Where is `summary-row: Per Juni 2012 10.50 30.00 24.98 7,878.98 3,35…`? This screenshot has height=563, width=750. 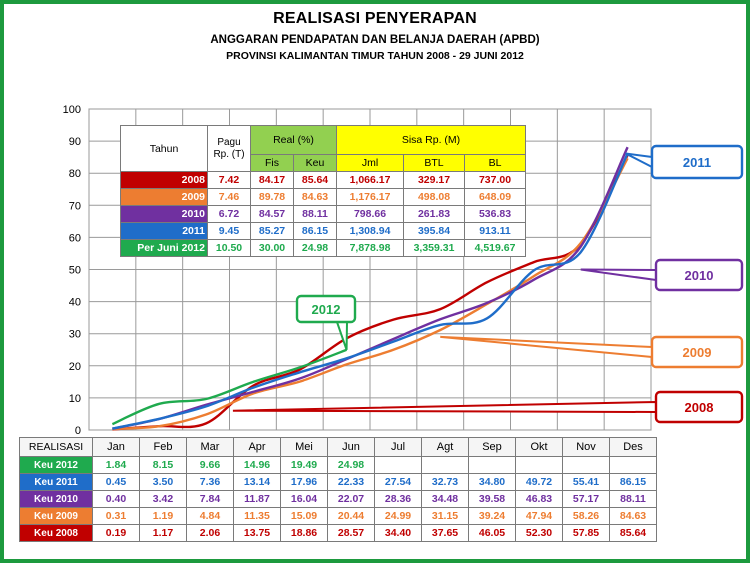 summary-row: Per Juni 2012 10.50 30.00 24.98 7,878.98 3,35… is located at coordinates (323, 248).